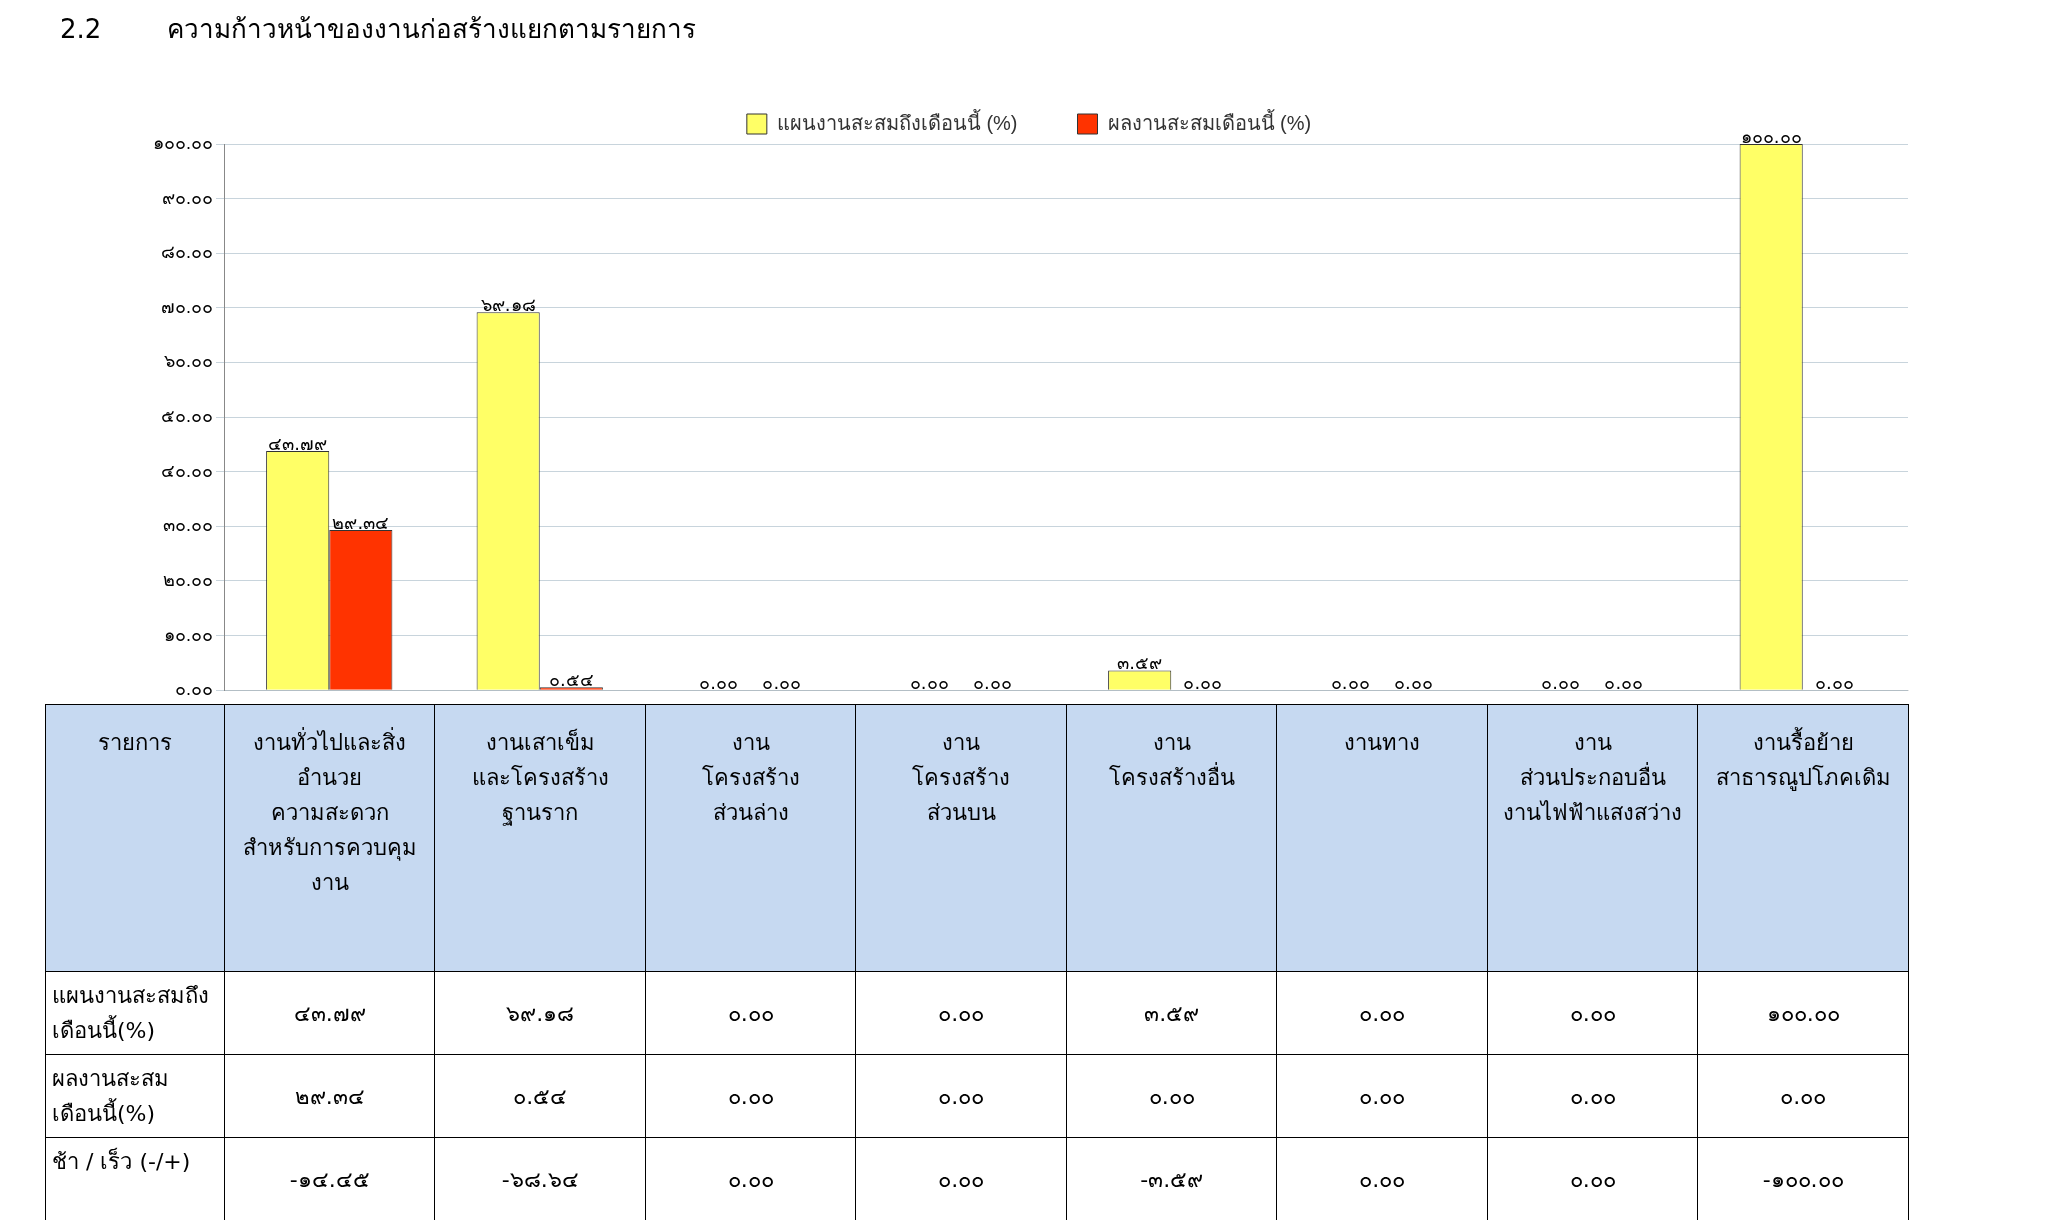 Image resolution: width=2058 pixels, height=1220 pixels. I want to click on text: แผนงานสะสมถึงเดือนนี้(%), so click(135, 1013).